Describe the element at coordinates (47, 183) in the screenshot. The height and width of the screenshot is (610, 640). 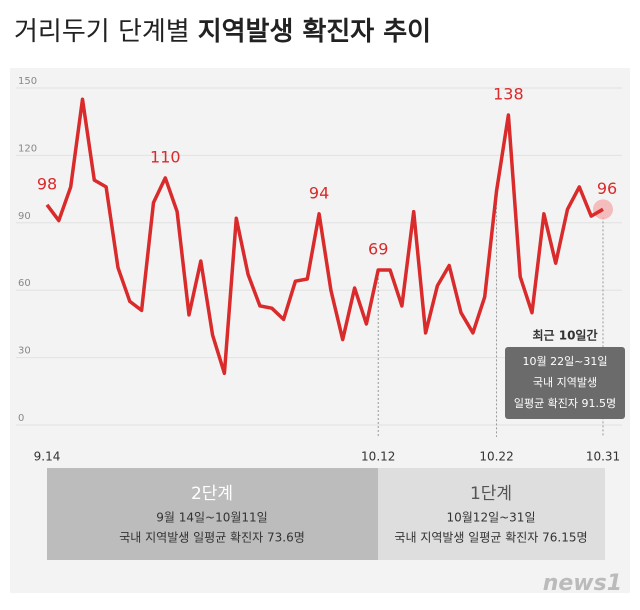
I see `data-label: 98` at that location.